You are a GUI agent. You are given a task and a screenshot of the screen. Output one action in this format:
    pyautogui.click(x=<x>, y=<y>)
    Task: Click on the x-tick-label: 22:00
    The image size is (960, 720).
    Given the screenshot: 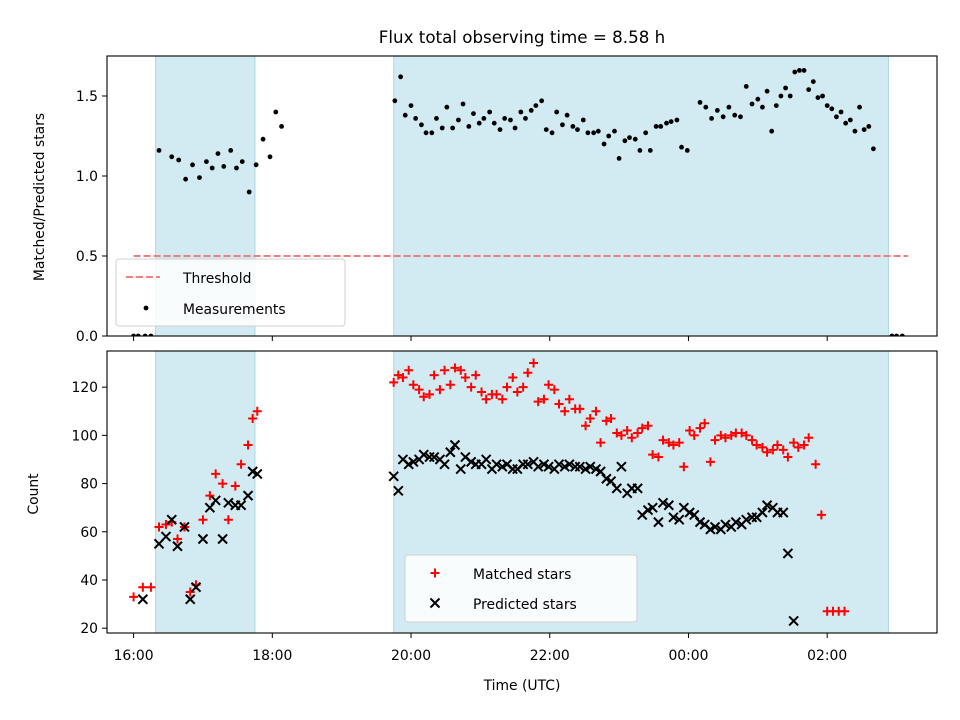 What is the action you would take?
    pyautogui.click(x=550, y=656)
    